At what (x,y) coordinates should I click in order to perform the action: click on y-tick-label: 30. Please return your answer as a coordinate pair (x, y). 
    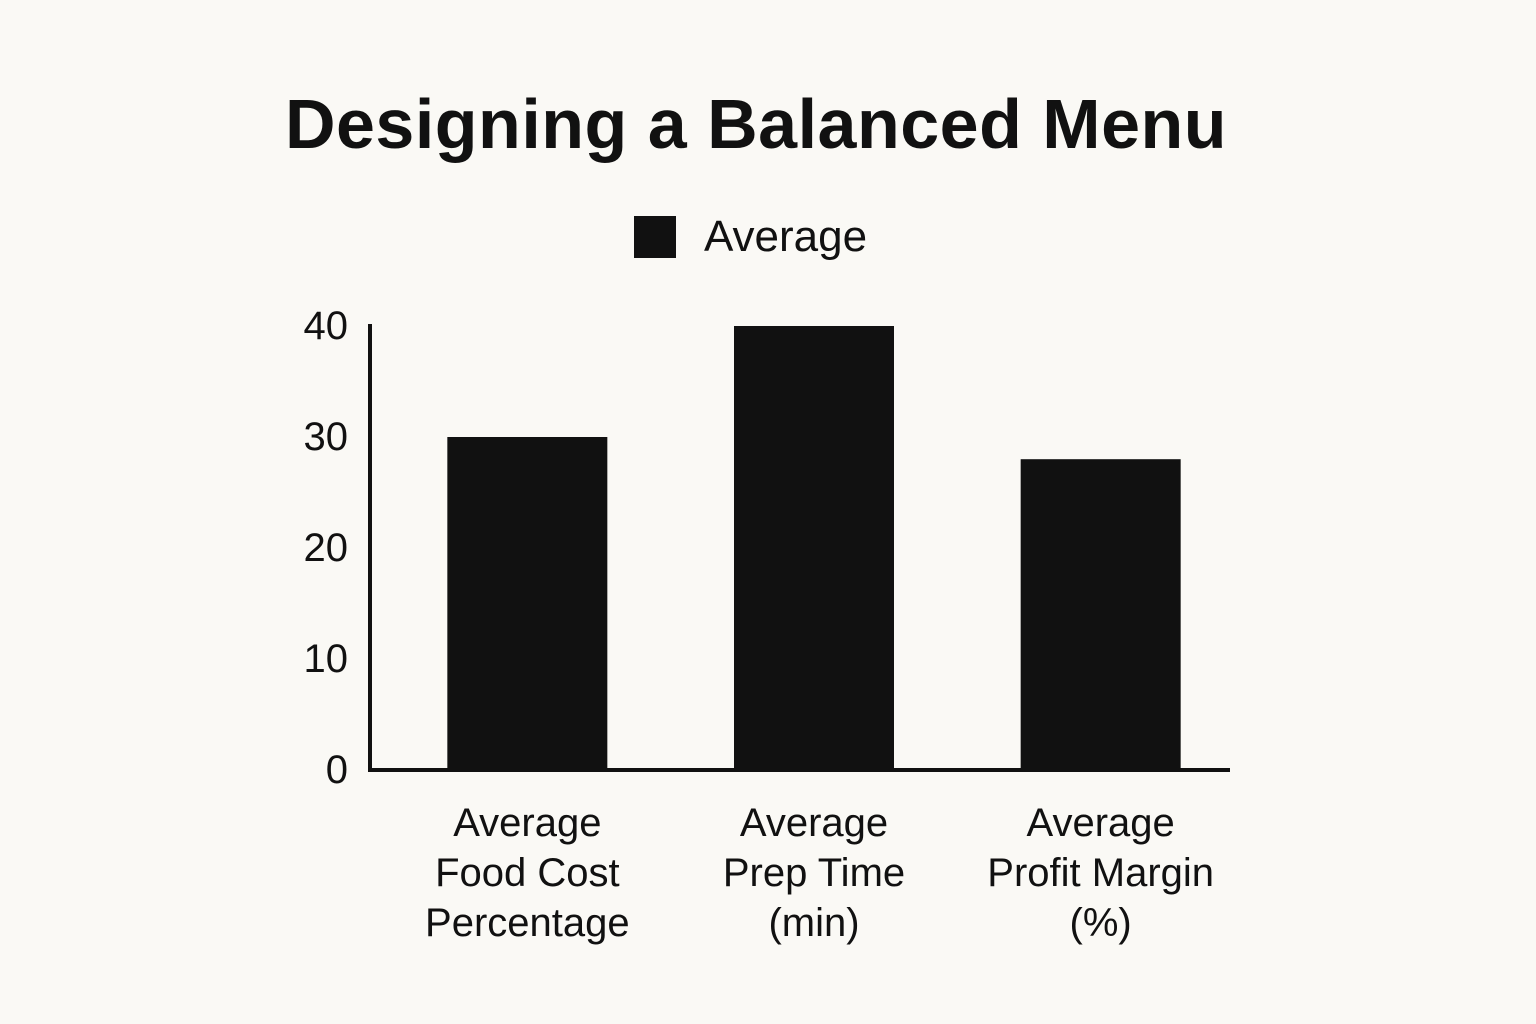
    Looking at the image, I should click on (326, 437).